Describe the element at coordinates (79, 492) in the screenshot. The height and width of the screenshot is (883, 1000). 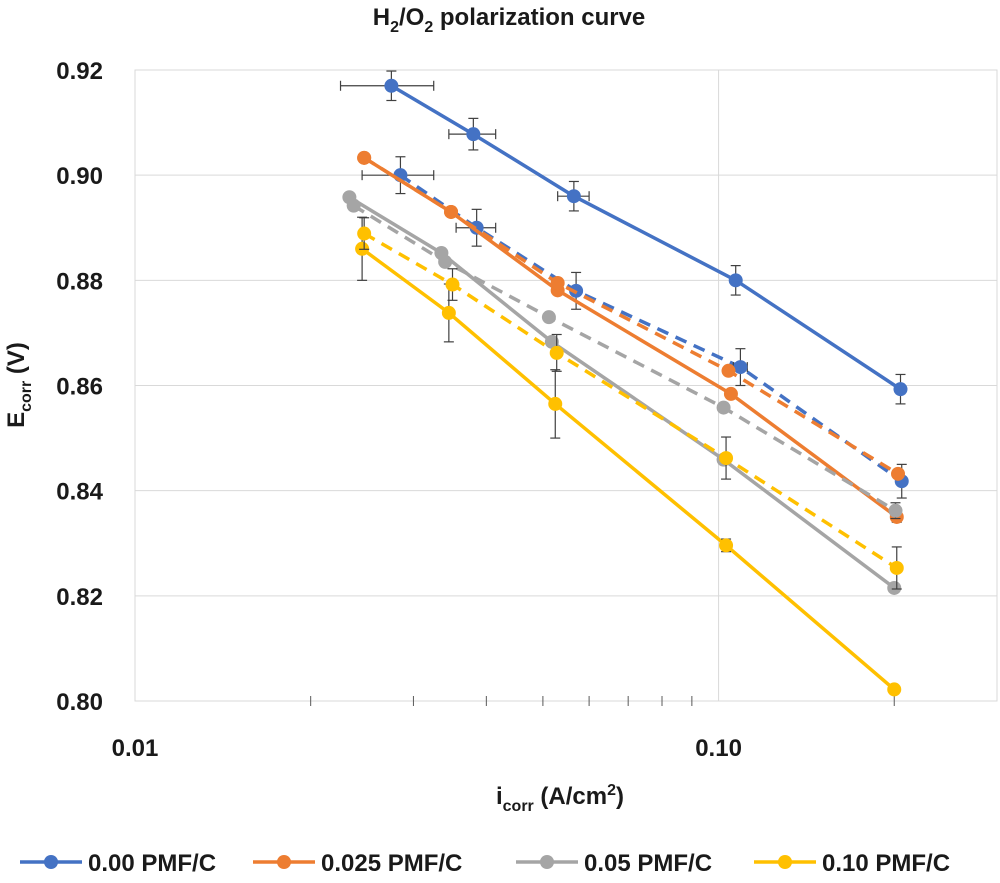
I see `y-tick-label: 0.84` at that location.